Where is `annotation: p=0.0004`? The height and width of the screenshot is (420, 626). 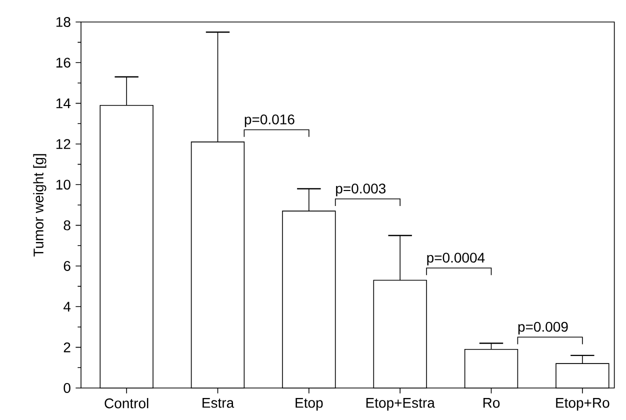 annotation: p=0.0004 is located at coordinates (456, 259).